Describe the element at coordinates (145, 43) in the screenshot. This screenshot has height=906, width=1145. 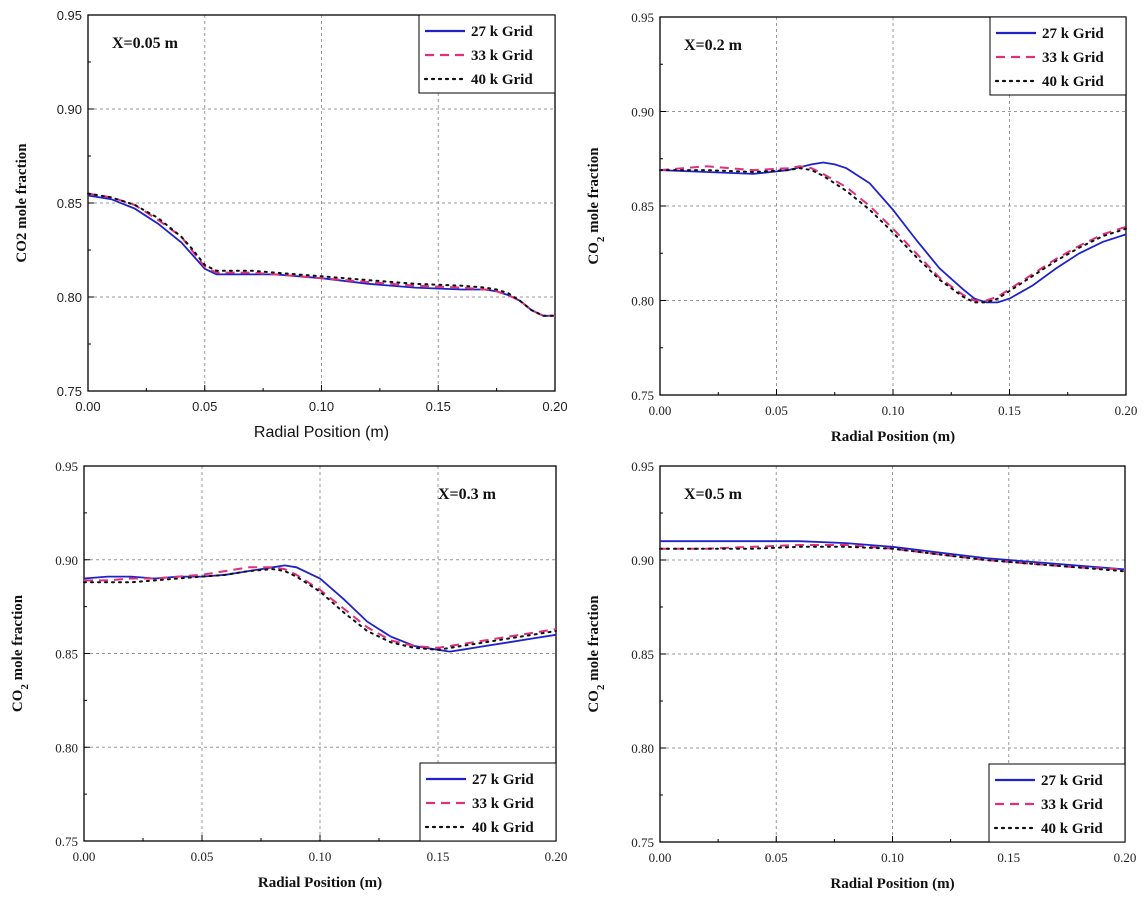
I see `panel-annotation: X=0.05 m` at that location.